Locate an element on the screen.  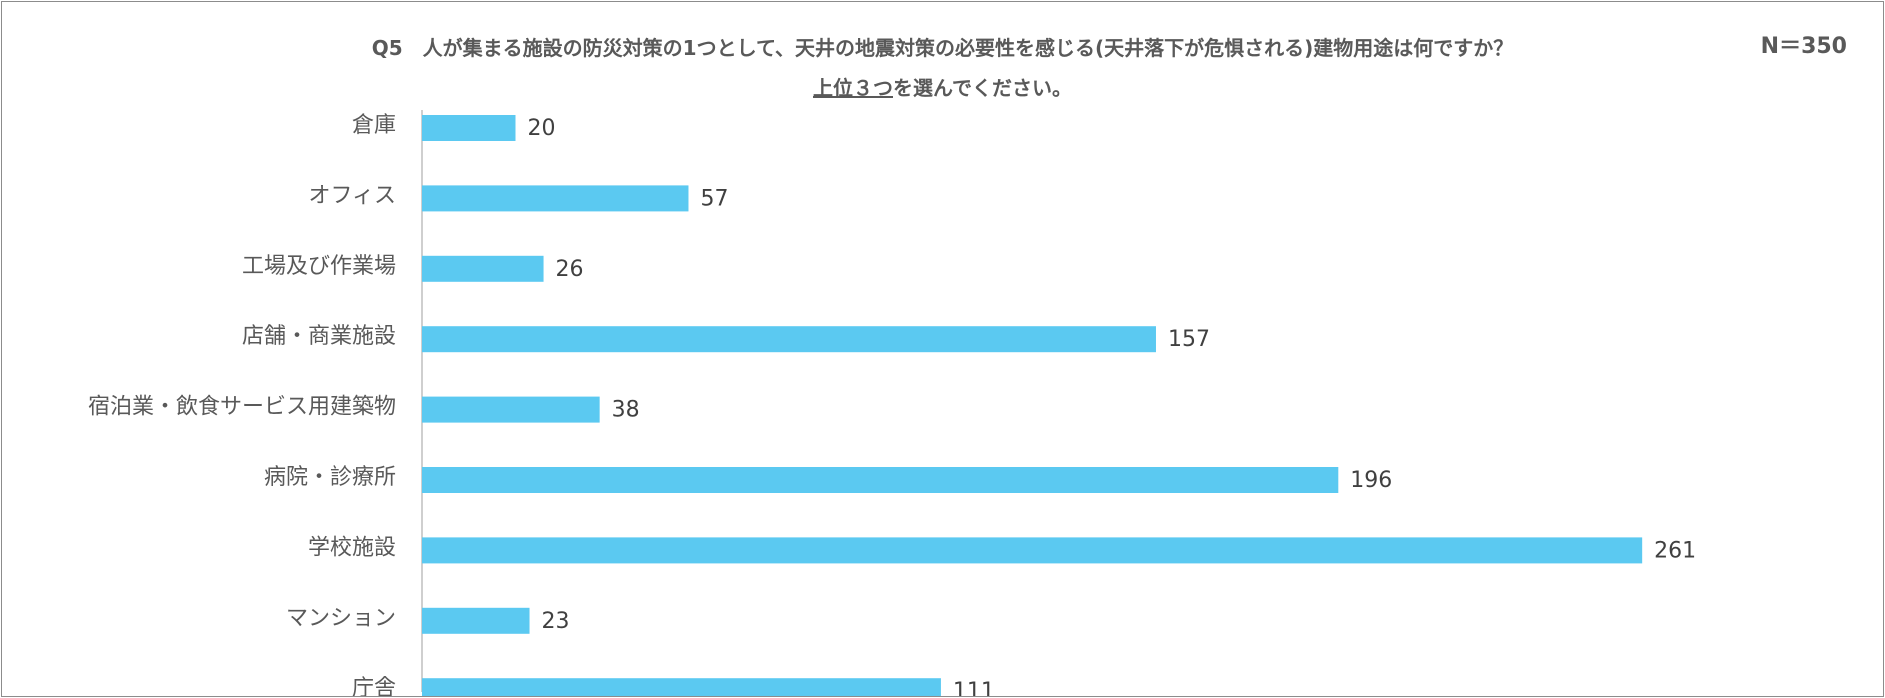
data-label: 111 is located at coordinates (974, 687).